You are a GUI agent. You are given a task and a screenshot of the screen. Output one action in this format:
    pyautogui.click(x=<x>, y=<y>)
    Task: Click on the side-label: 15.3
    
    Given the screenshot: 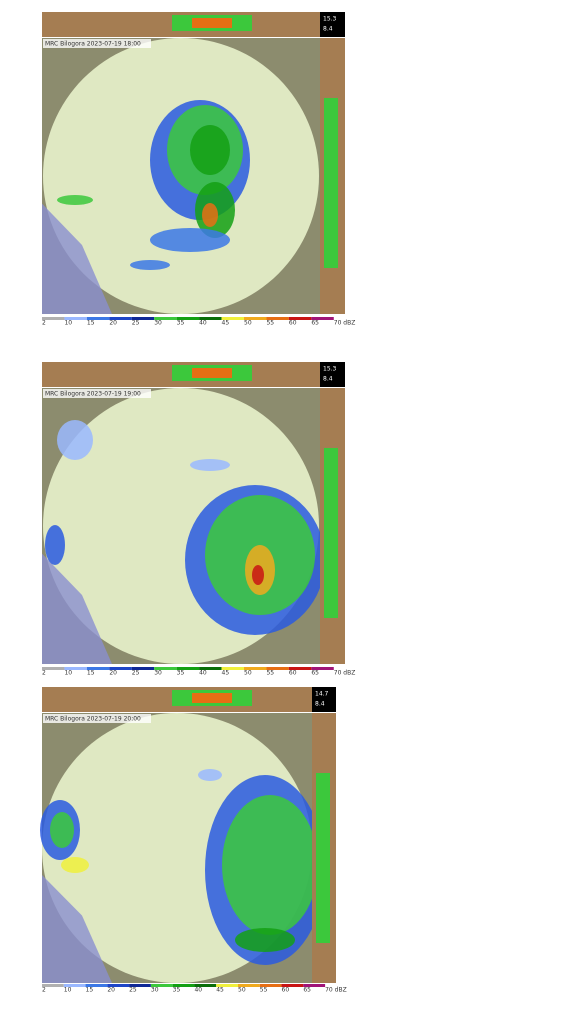 What is the action you would take?
    pyautogui.click(x=330, y=369)
    